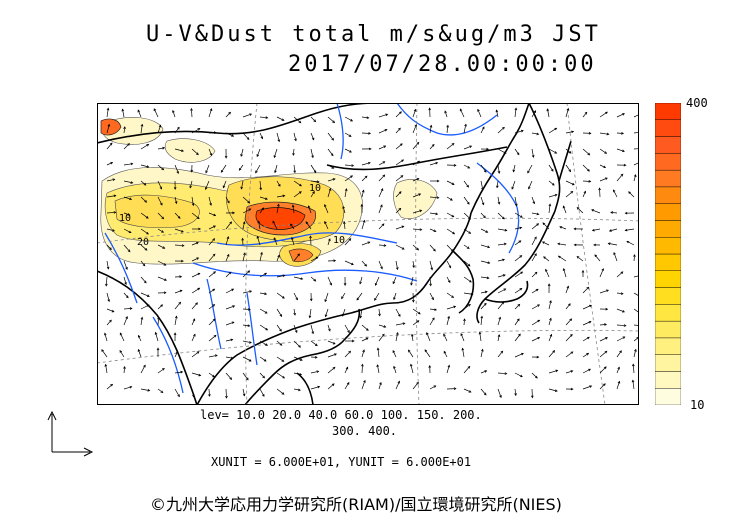 The image size is (752, 532). I want to click on legend-swatch, so click(668, 128).